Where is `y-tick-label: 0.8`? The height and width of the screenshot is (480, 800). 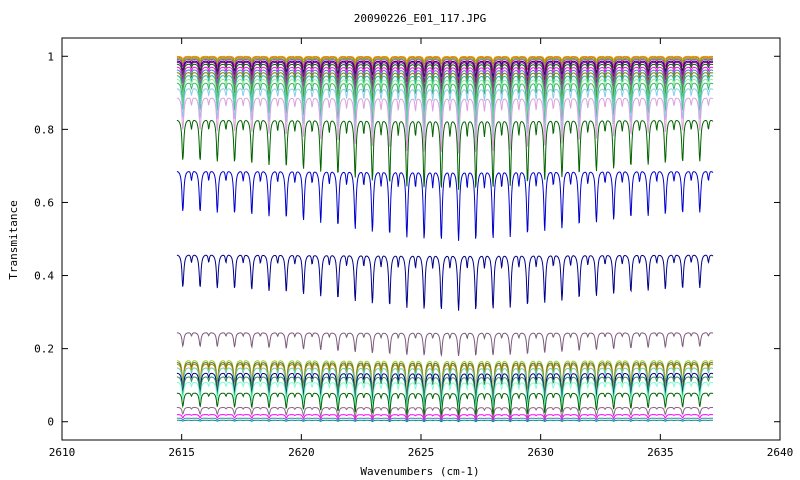
y-tick-label: 0.8 is located at coordinates (44, 129).